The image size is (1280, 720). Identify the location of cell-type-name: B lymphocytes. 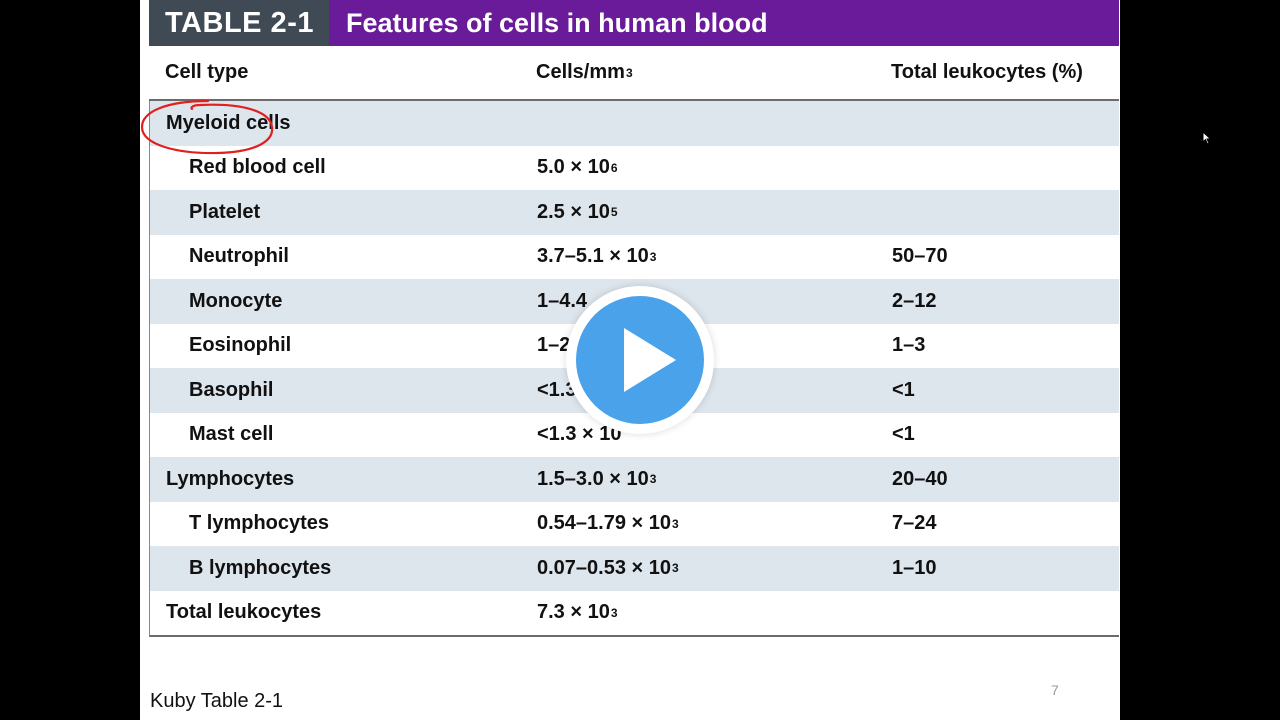
(260, 567).